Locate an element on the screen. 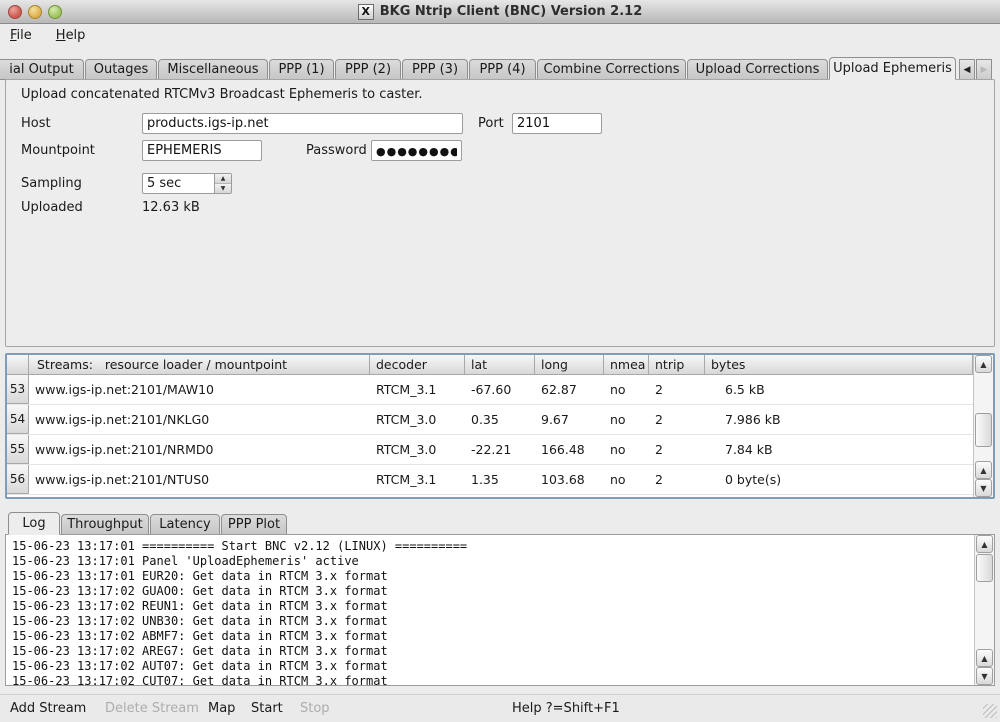  tab-scroll-buttons: ◀ ▶ is located at coordinates (975, 69).